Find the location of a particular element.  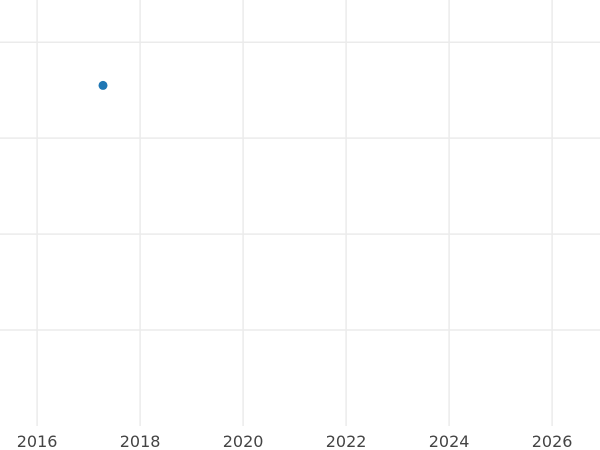

data-points is located at coordinates (103, 85).